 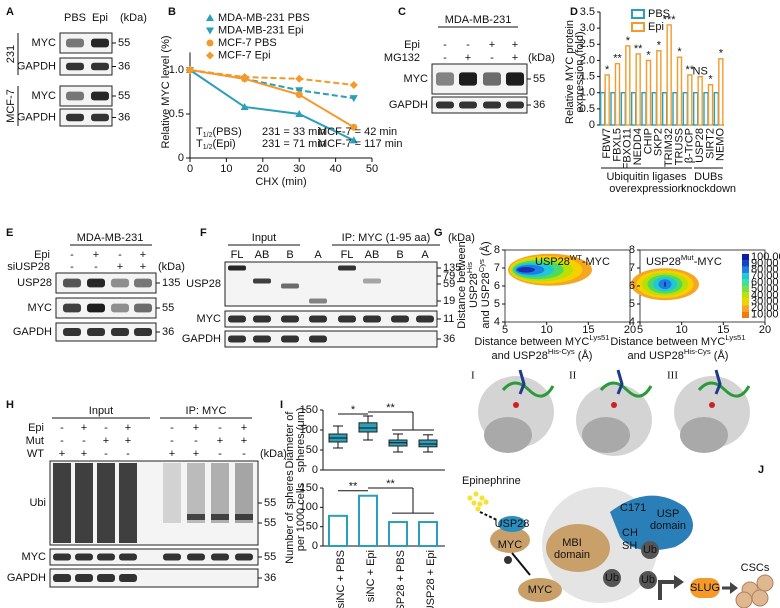 I want to click on x-tick-label: 10, so click(x=226, y=169).